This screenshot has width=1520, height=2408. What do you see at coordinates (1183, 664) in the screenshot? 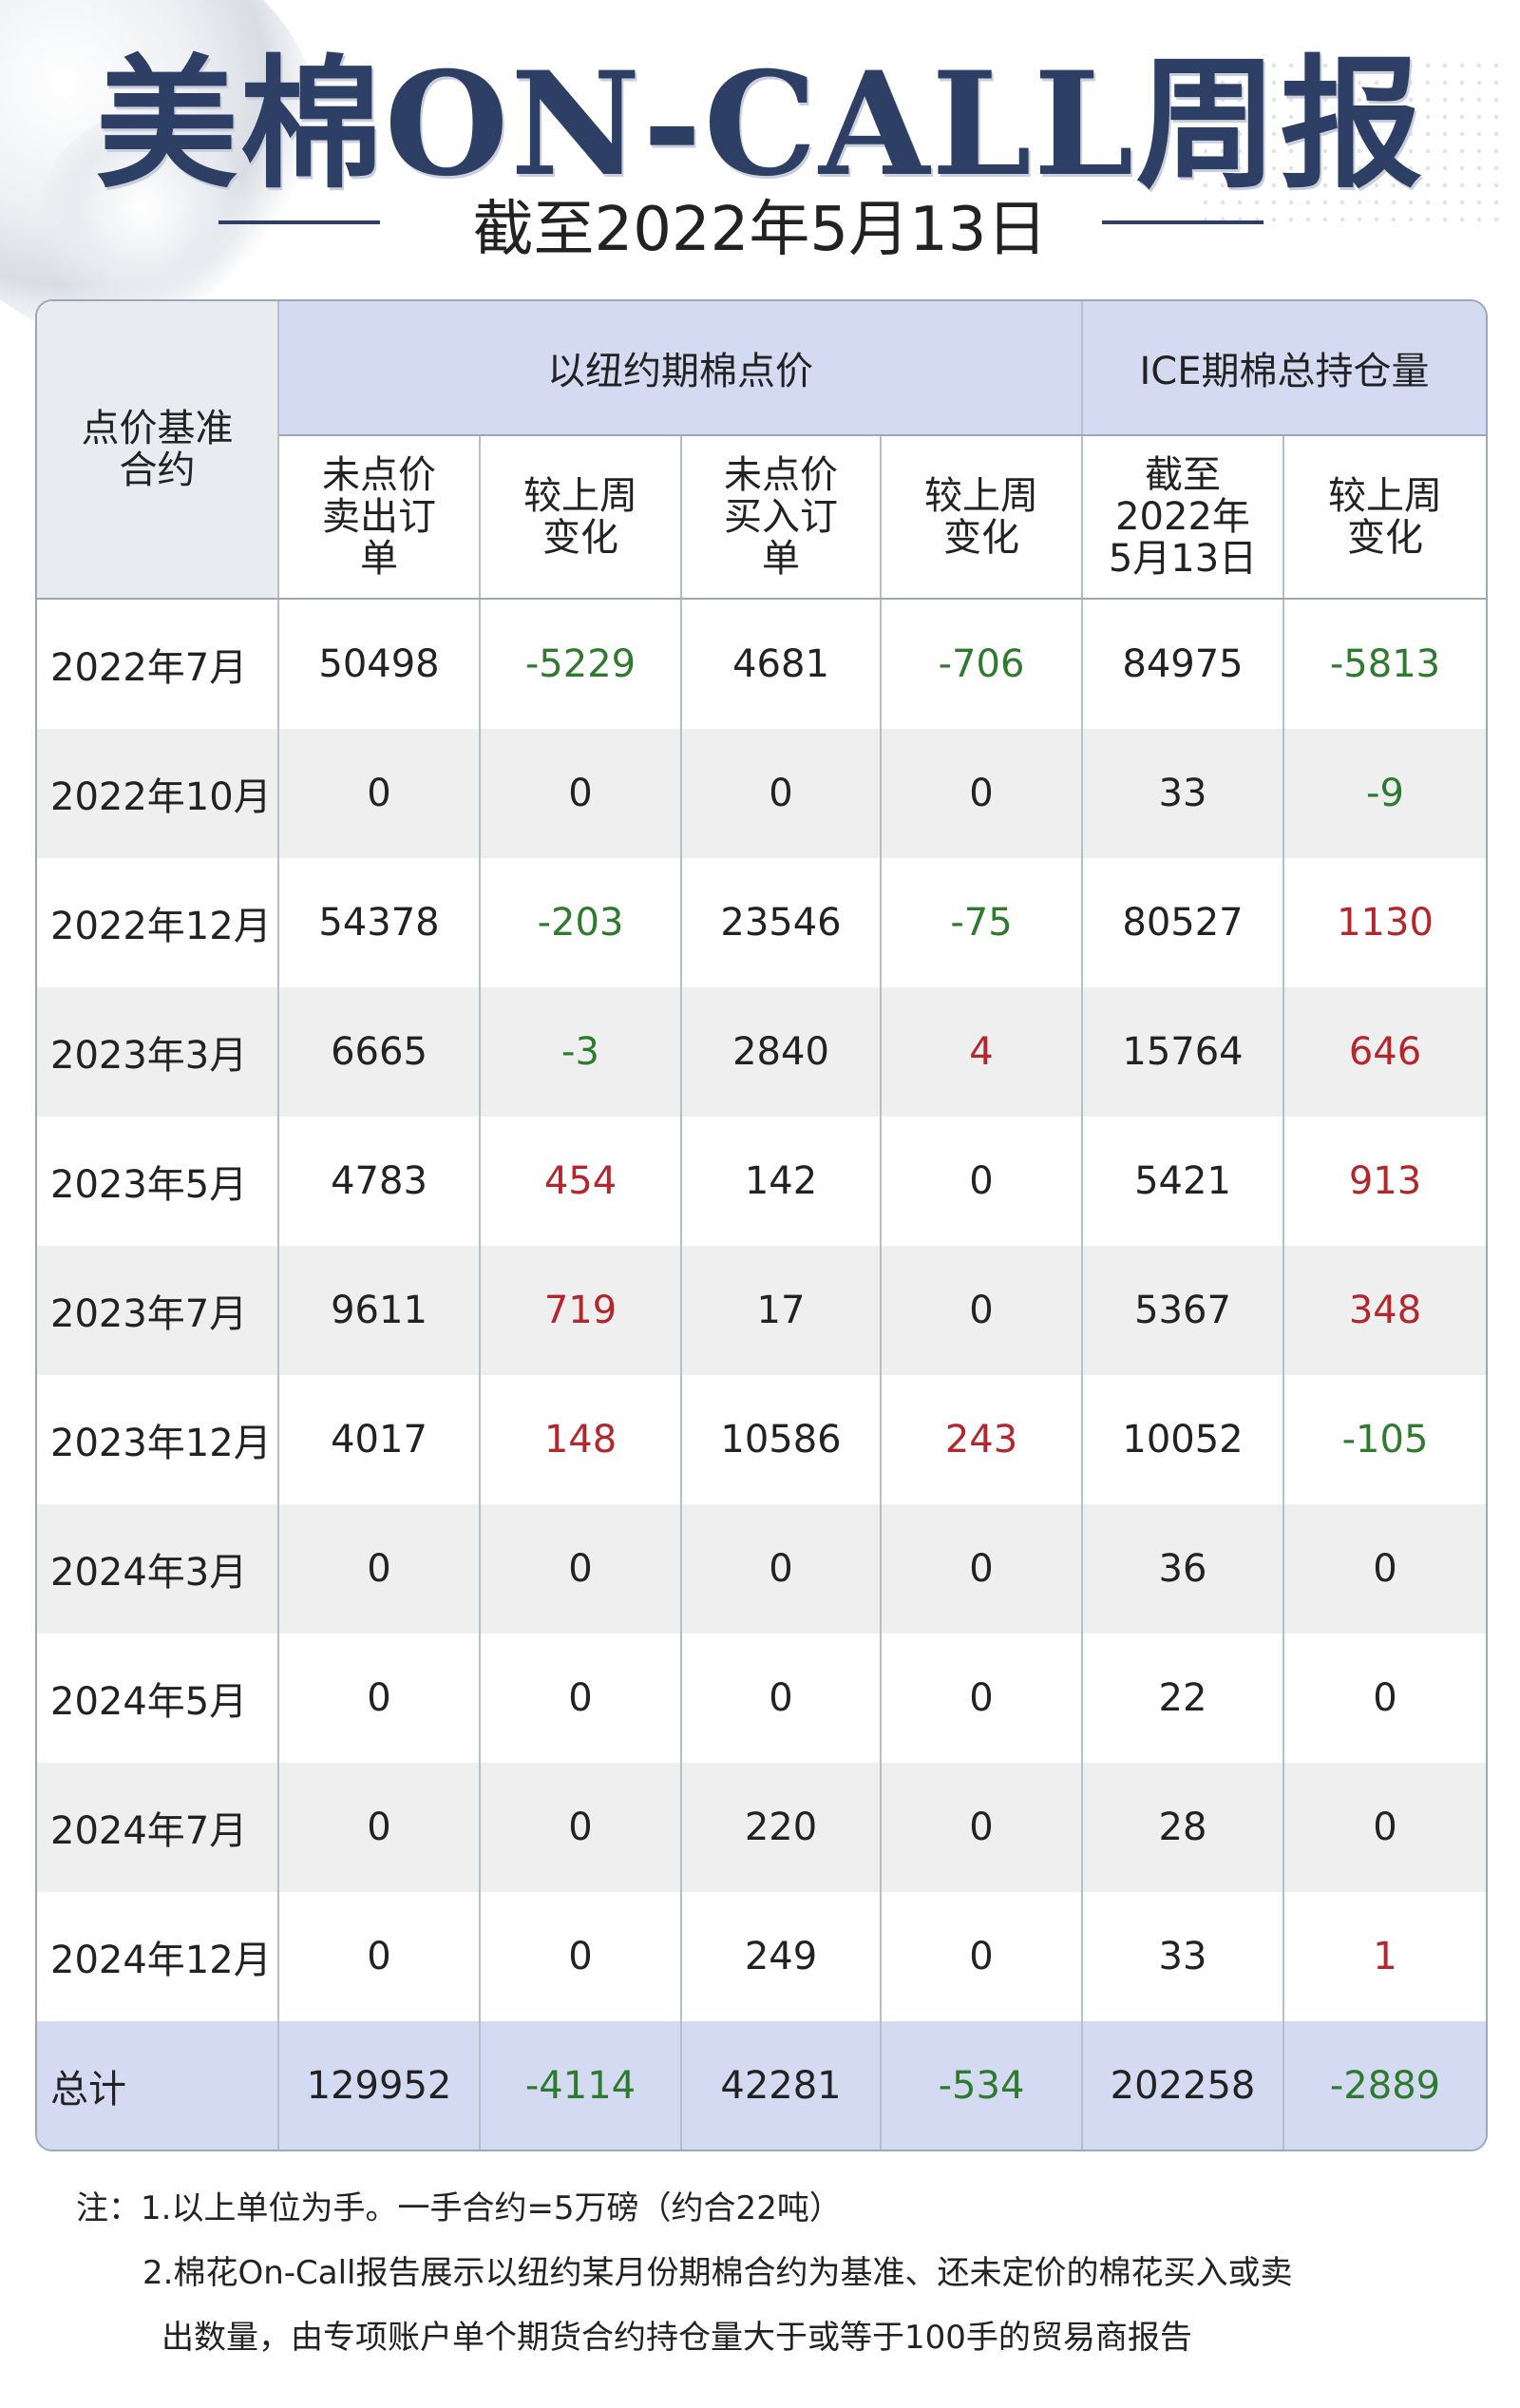
I see `cell-value: 84975` at bounding box center [1183, 664].